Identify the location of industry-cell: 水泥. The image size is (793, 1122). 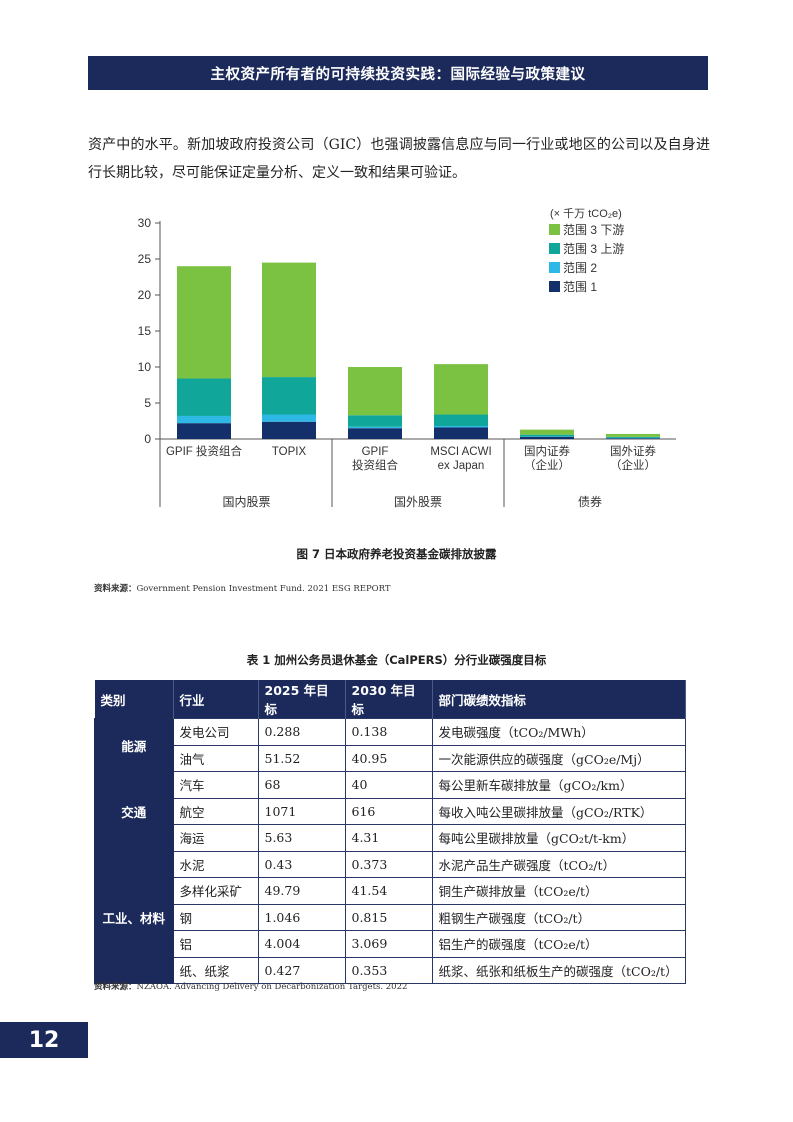
(215, 864).